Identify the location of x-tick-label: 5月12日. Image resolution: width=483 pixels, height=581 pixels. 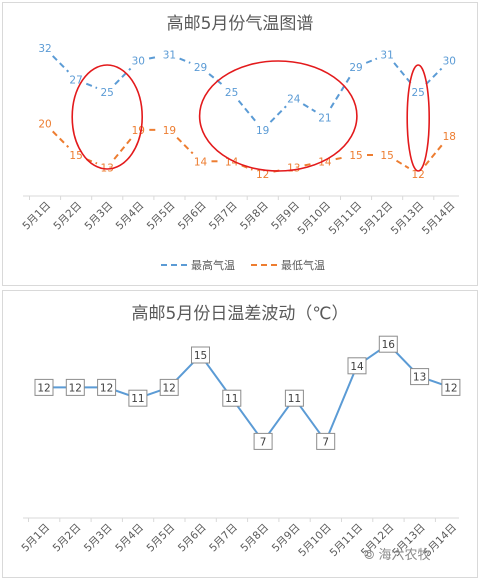
(377, 219).